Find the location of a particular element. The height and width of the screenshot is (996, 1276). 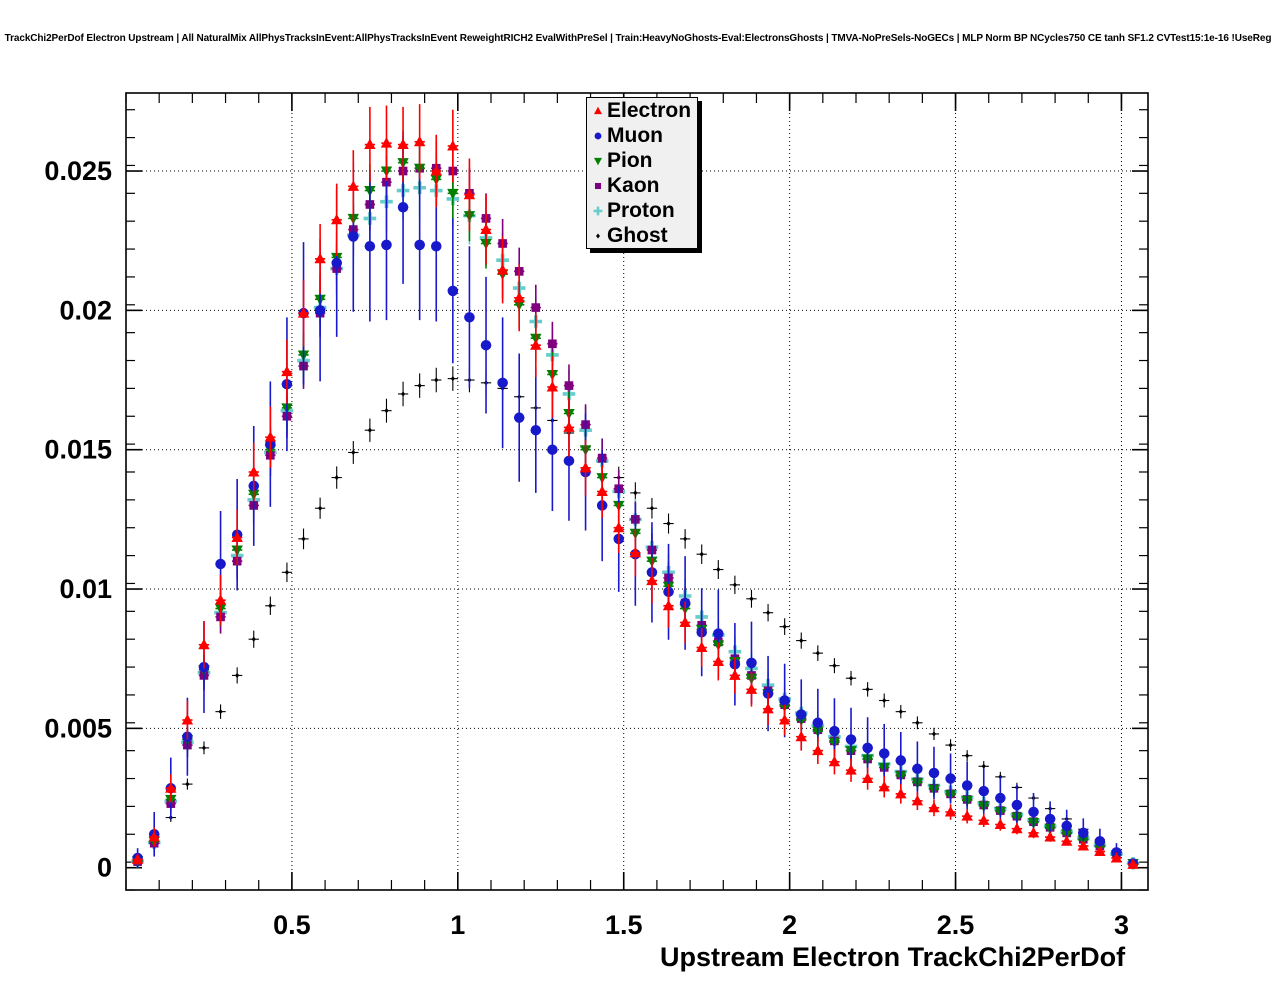

legend-item-ghost: Ghost is located at coordinates (642, 235).